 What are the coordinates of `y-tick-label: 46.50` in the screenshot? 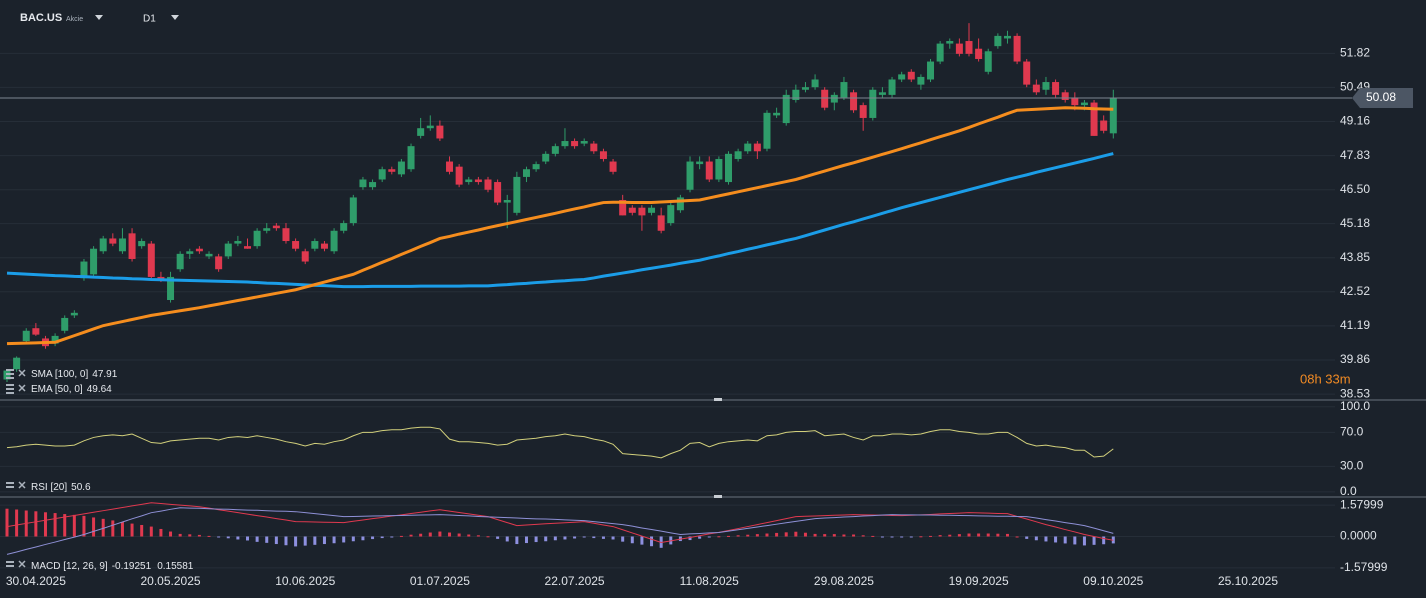 It's located at (1355, 189).